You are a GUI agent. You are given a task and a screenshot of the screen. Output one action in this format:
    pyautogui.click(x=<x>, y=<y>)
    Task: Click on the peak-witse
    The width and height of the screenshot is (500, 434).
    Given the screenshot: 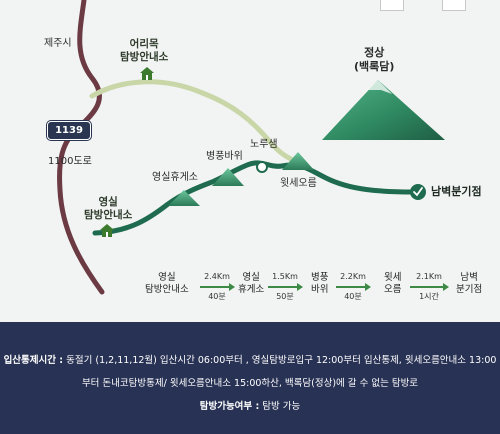 What is the action you would take?
    pyautogui.click(x=298, y=161)
    